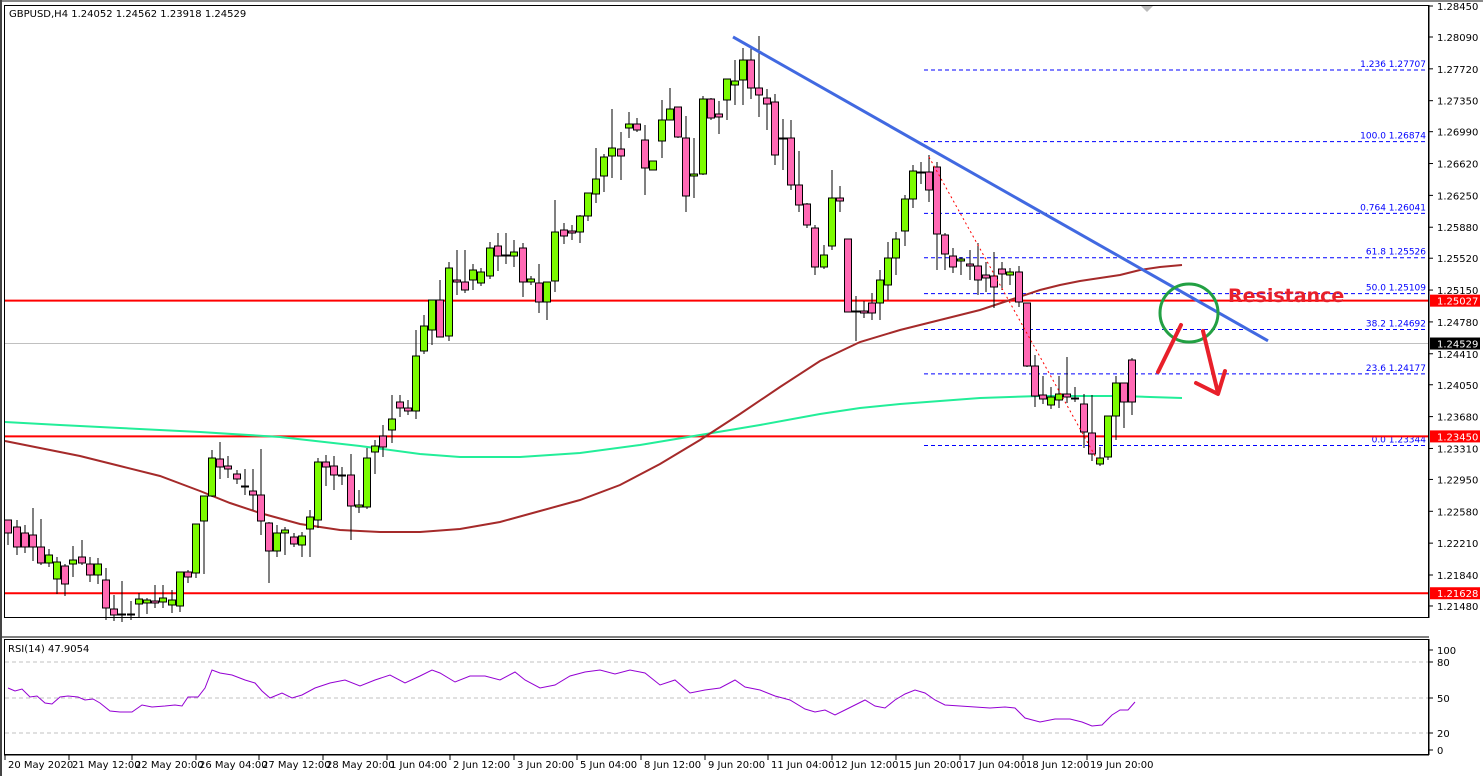  I want to click on price-tick-label: 1.22210, so click(1457, 544).